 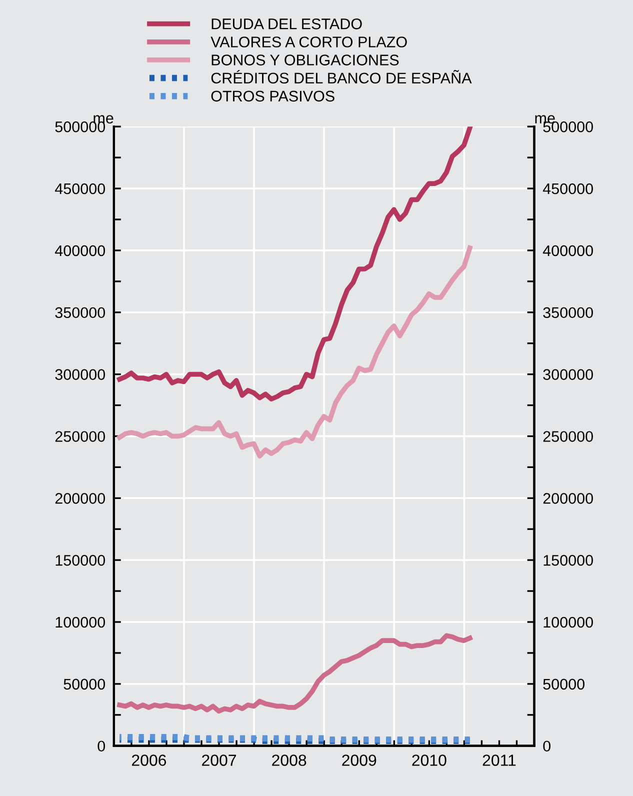 I want to click on legend-label: DEUDA DEL ESTADO, so click(x=287, y=24).